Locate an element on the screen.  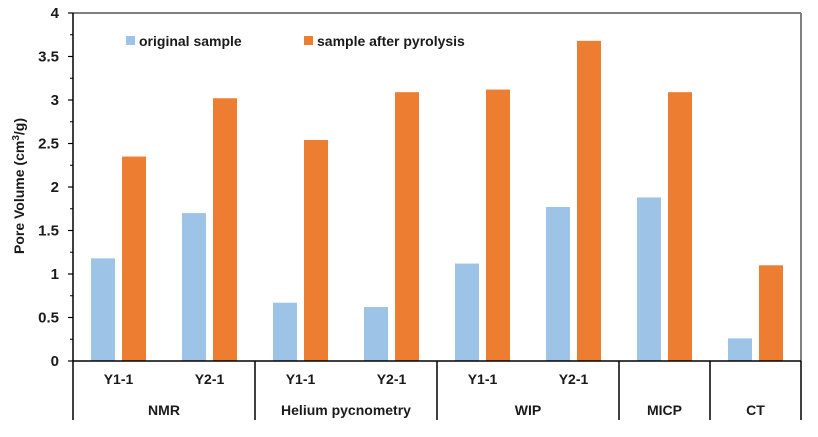
y-tick-label: 3 is located at coordinates (55, 100).